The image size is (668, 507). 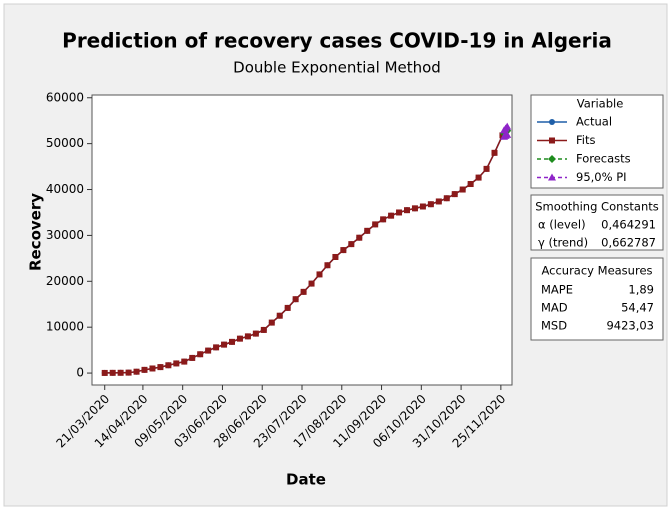 What do you see at coordinates (36, 232) in the screenshot?
I see `y-axis-label: Recovery` at bounding box center [36, 232].